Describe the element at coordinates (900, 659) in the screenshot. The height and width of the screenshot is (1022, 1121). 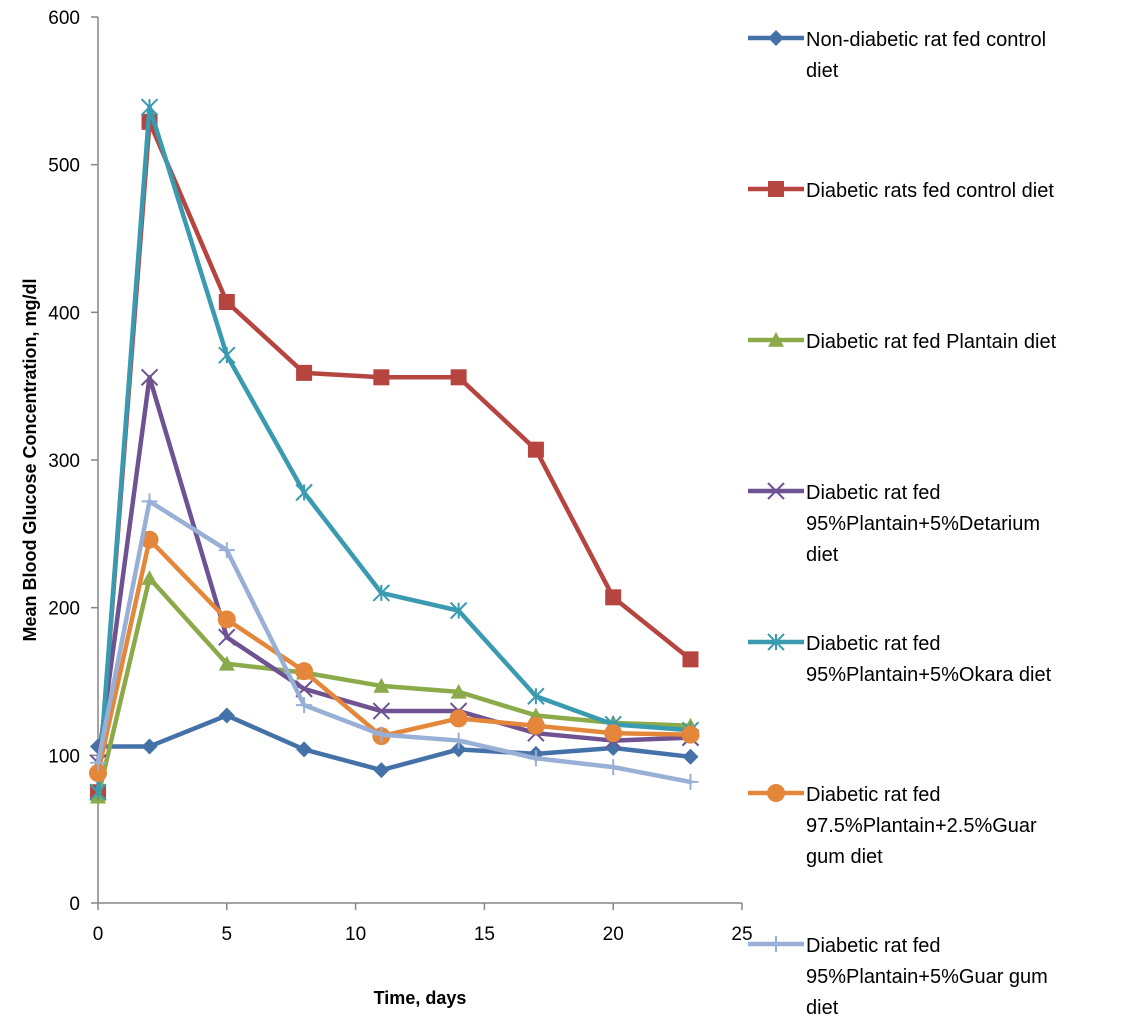
I see `legend-item: Diabetic rat fed 95%Plantain+5%Okara diet` at that location.